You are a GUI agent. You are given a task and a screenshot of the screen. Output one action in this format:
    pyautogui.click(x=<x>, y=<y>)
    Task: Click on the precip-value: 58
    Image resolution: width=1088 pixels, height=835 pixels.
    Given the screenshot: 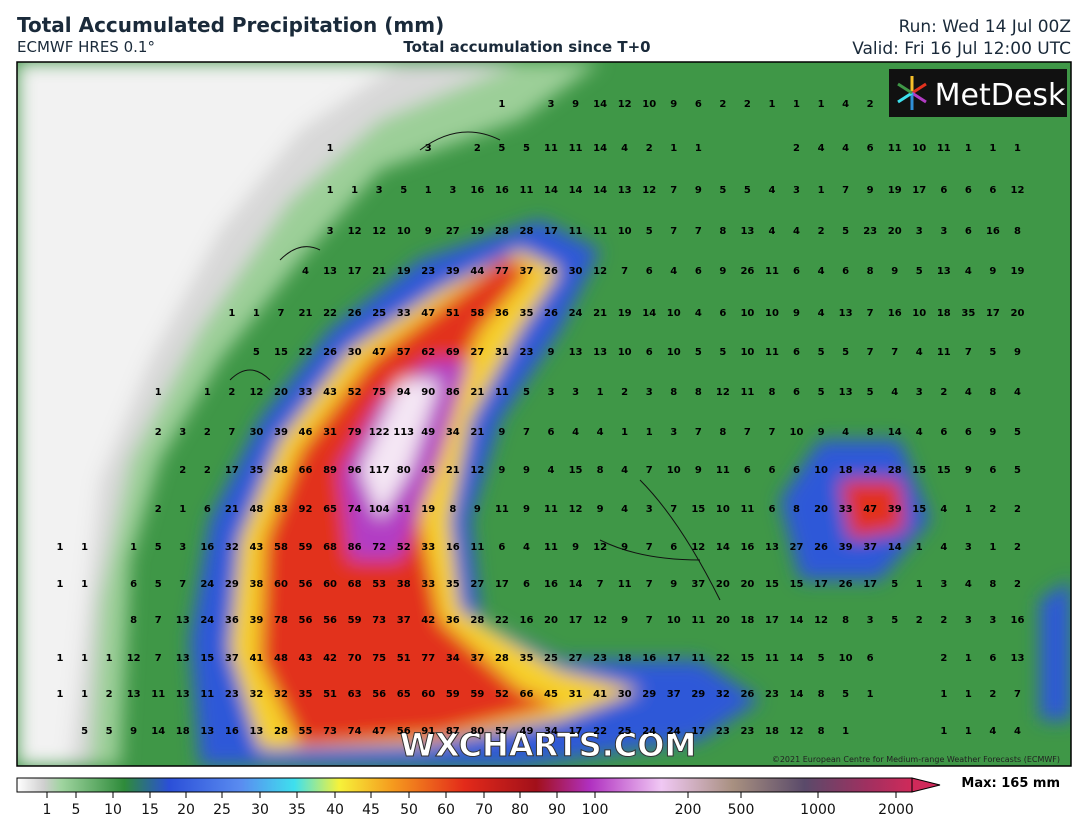 What is the action you would take?
    pyautogui.click(x=477, y=313)
    